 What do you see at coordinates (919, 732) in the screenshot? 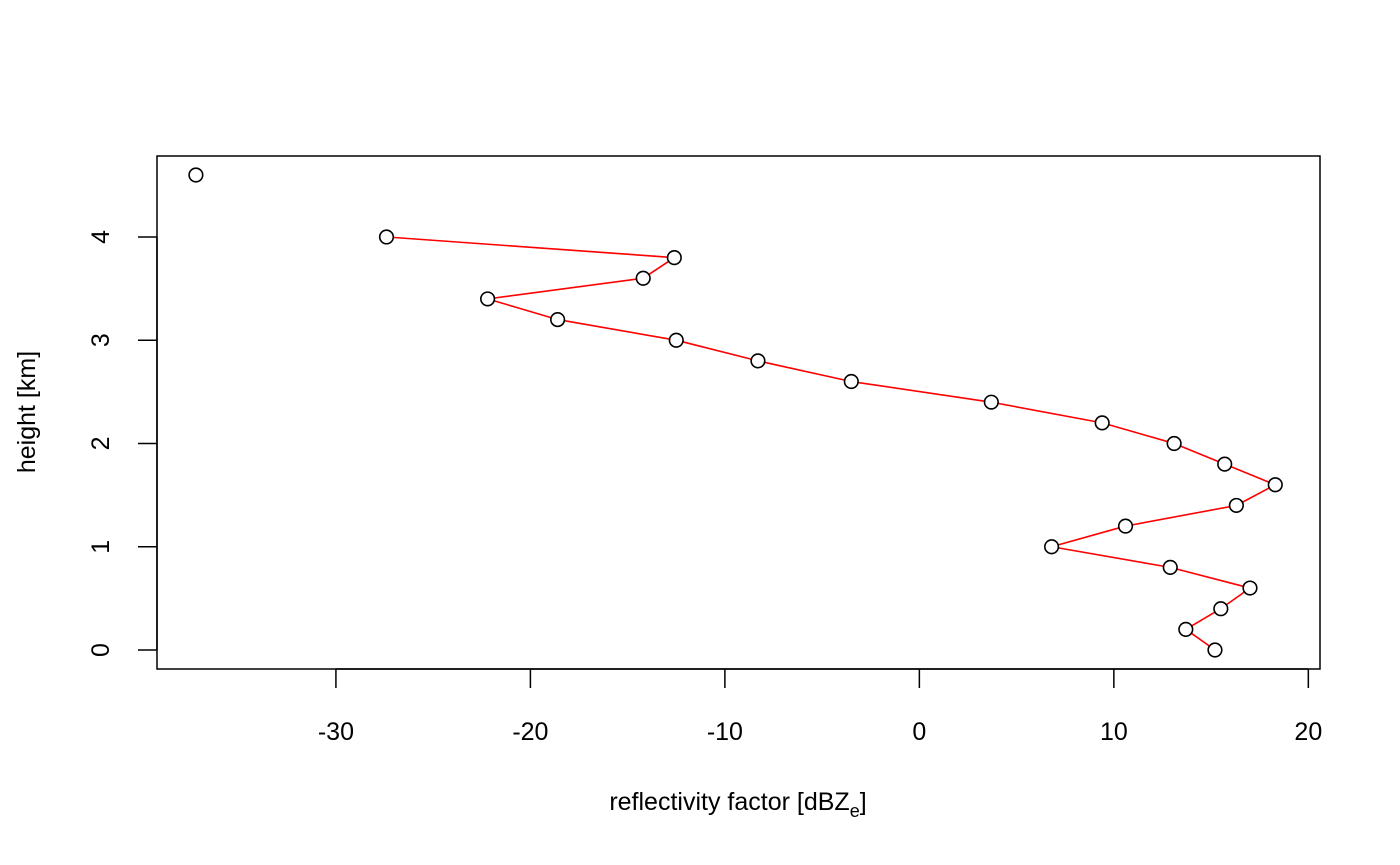
I see `x-tick-label: 0` at bounding box center [919, 732].